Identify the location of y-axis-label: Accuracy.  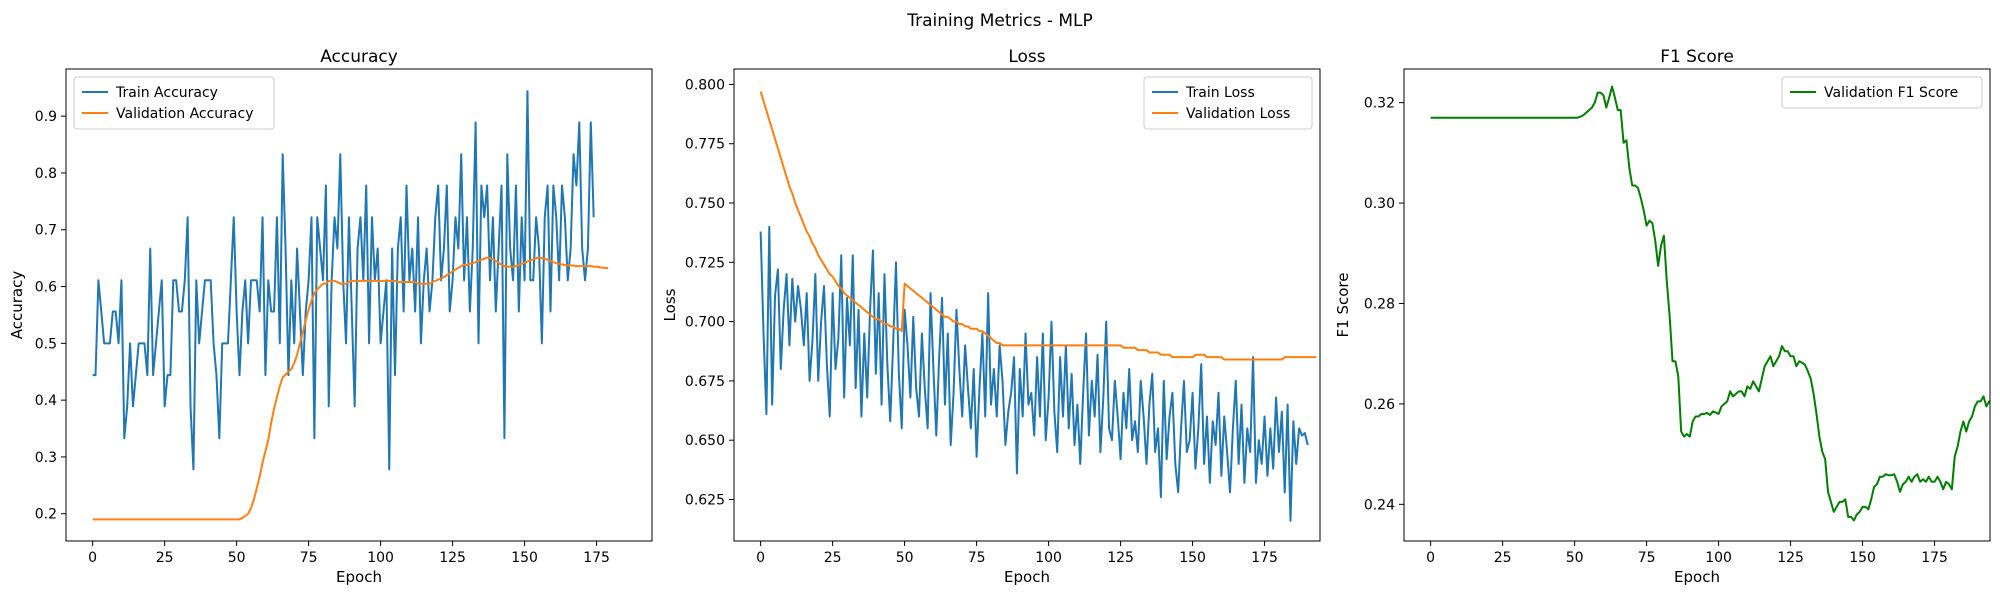
(17, 305).